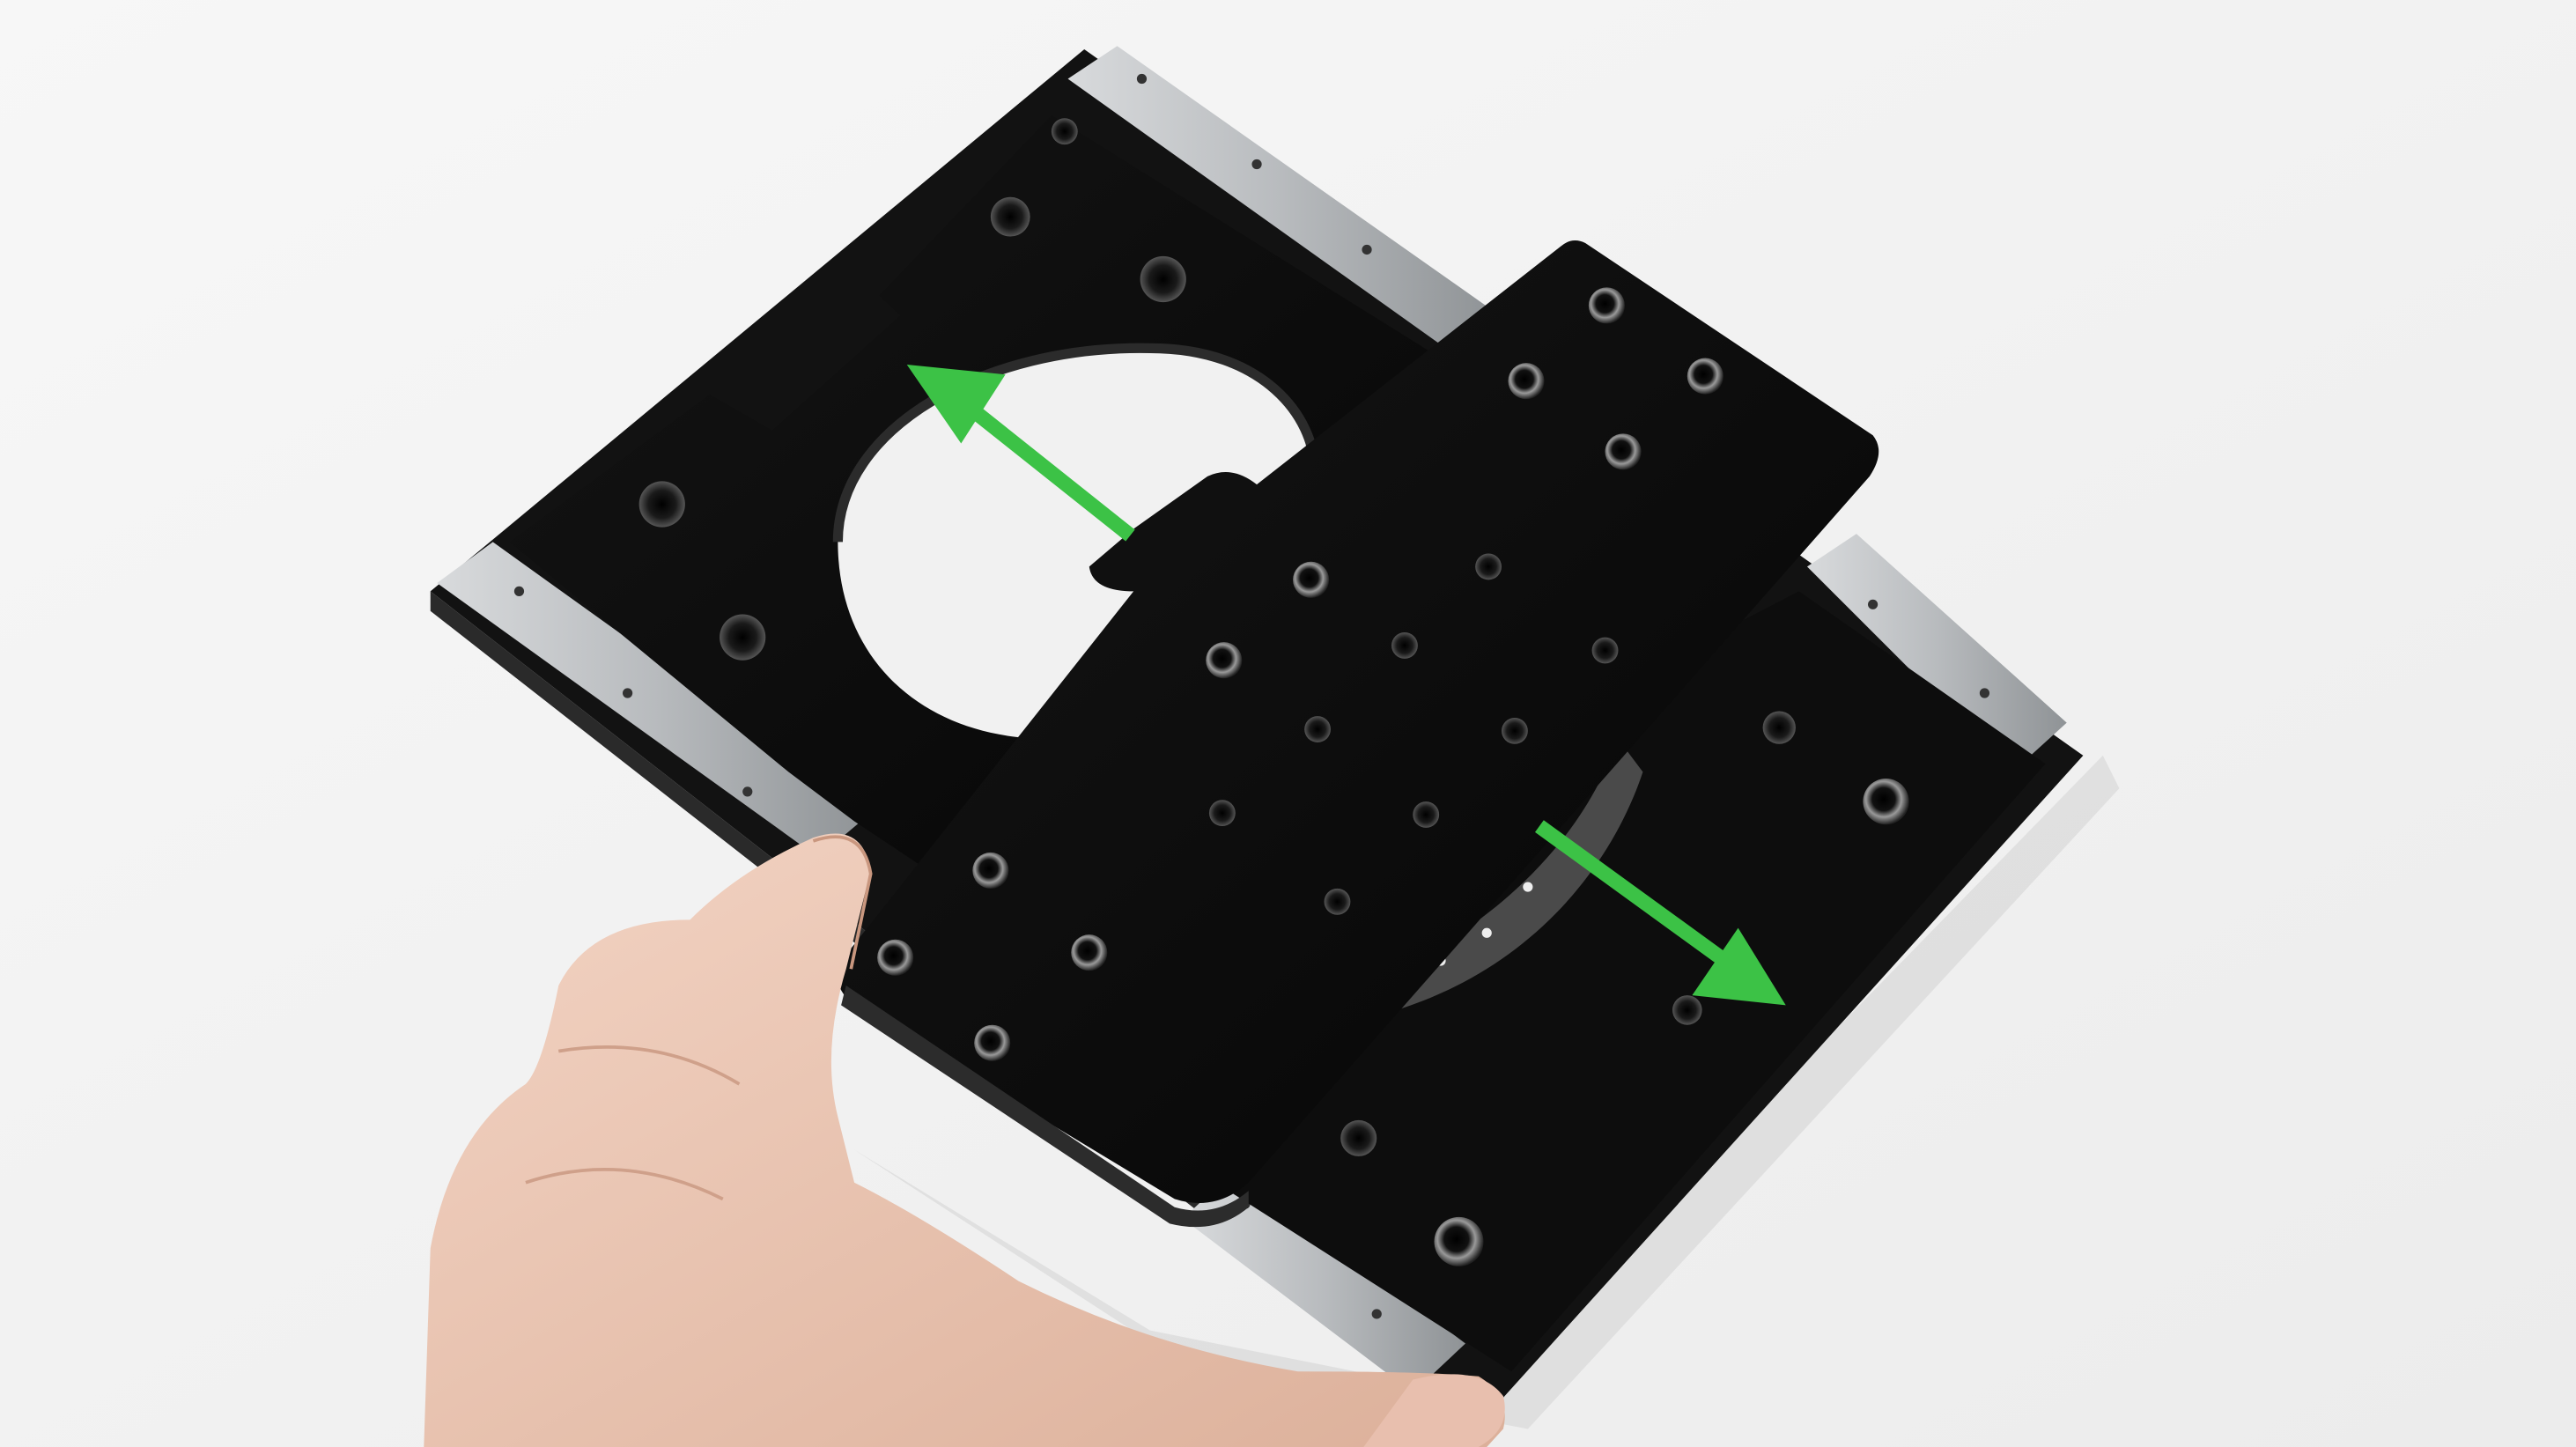  Describe the element at coordinates (1434, 1410) in the screenshot. I see `thumb` at that location.